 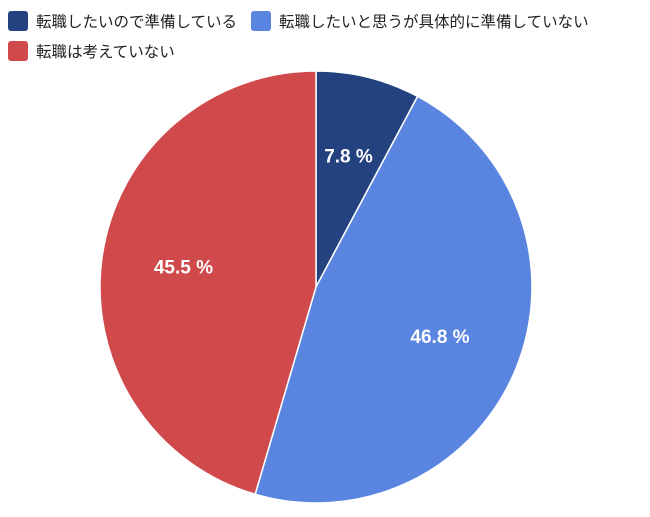 I want to click on data-label-not-considering: 45.5 %, so click(x=183, y=267).